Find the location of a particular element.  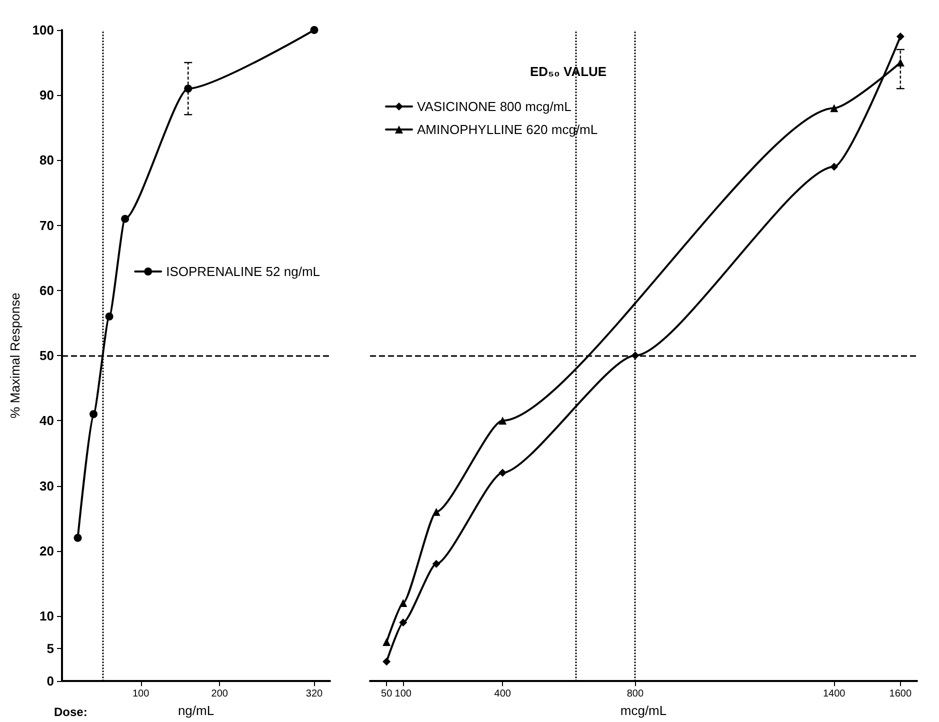

y-tick-label: 10 is located at coordinates (47, 616).